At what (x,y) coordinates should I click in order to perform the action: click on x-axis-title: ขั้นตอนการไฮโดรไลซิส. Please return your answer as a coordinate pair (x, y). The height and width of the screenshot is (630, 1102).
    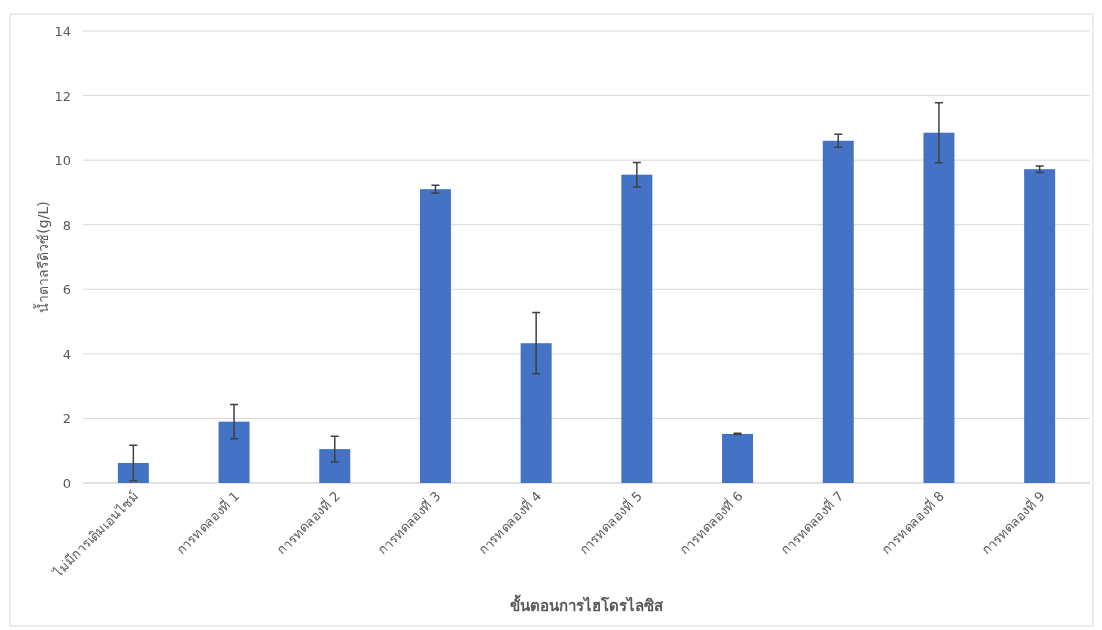
    Looking at the image, I should click on (587, 604).